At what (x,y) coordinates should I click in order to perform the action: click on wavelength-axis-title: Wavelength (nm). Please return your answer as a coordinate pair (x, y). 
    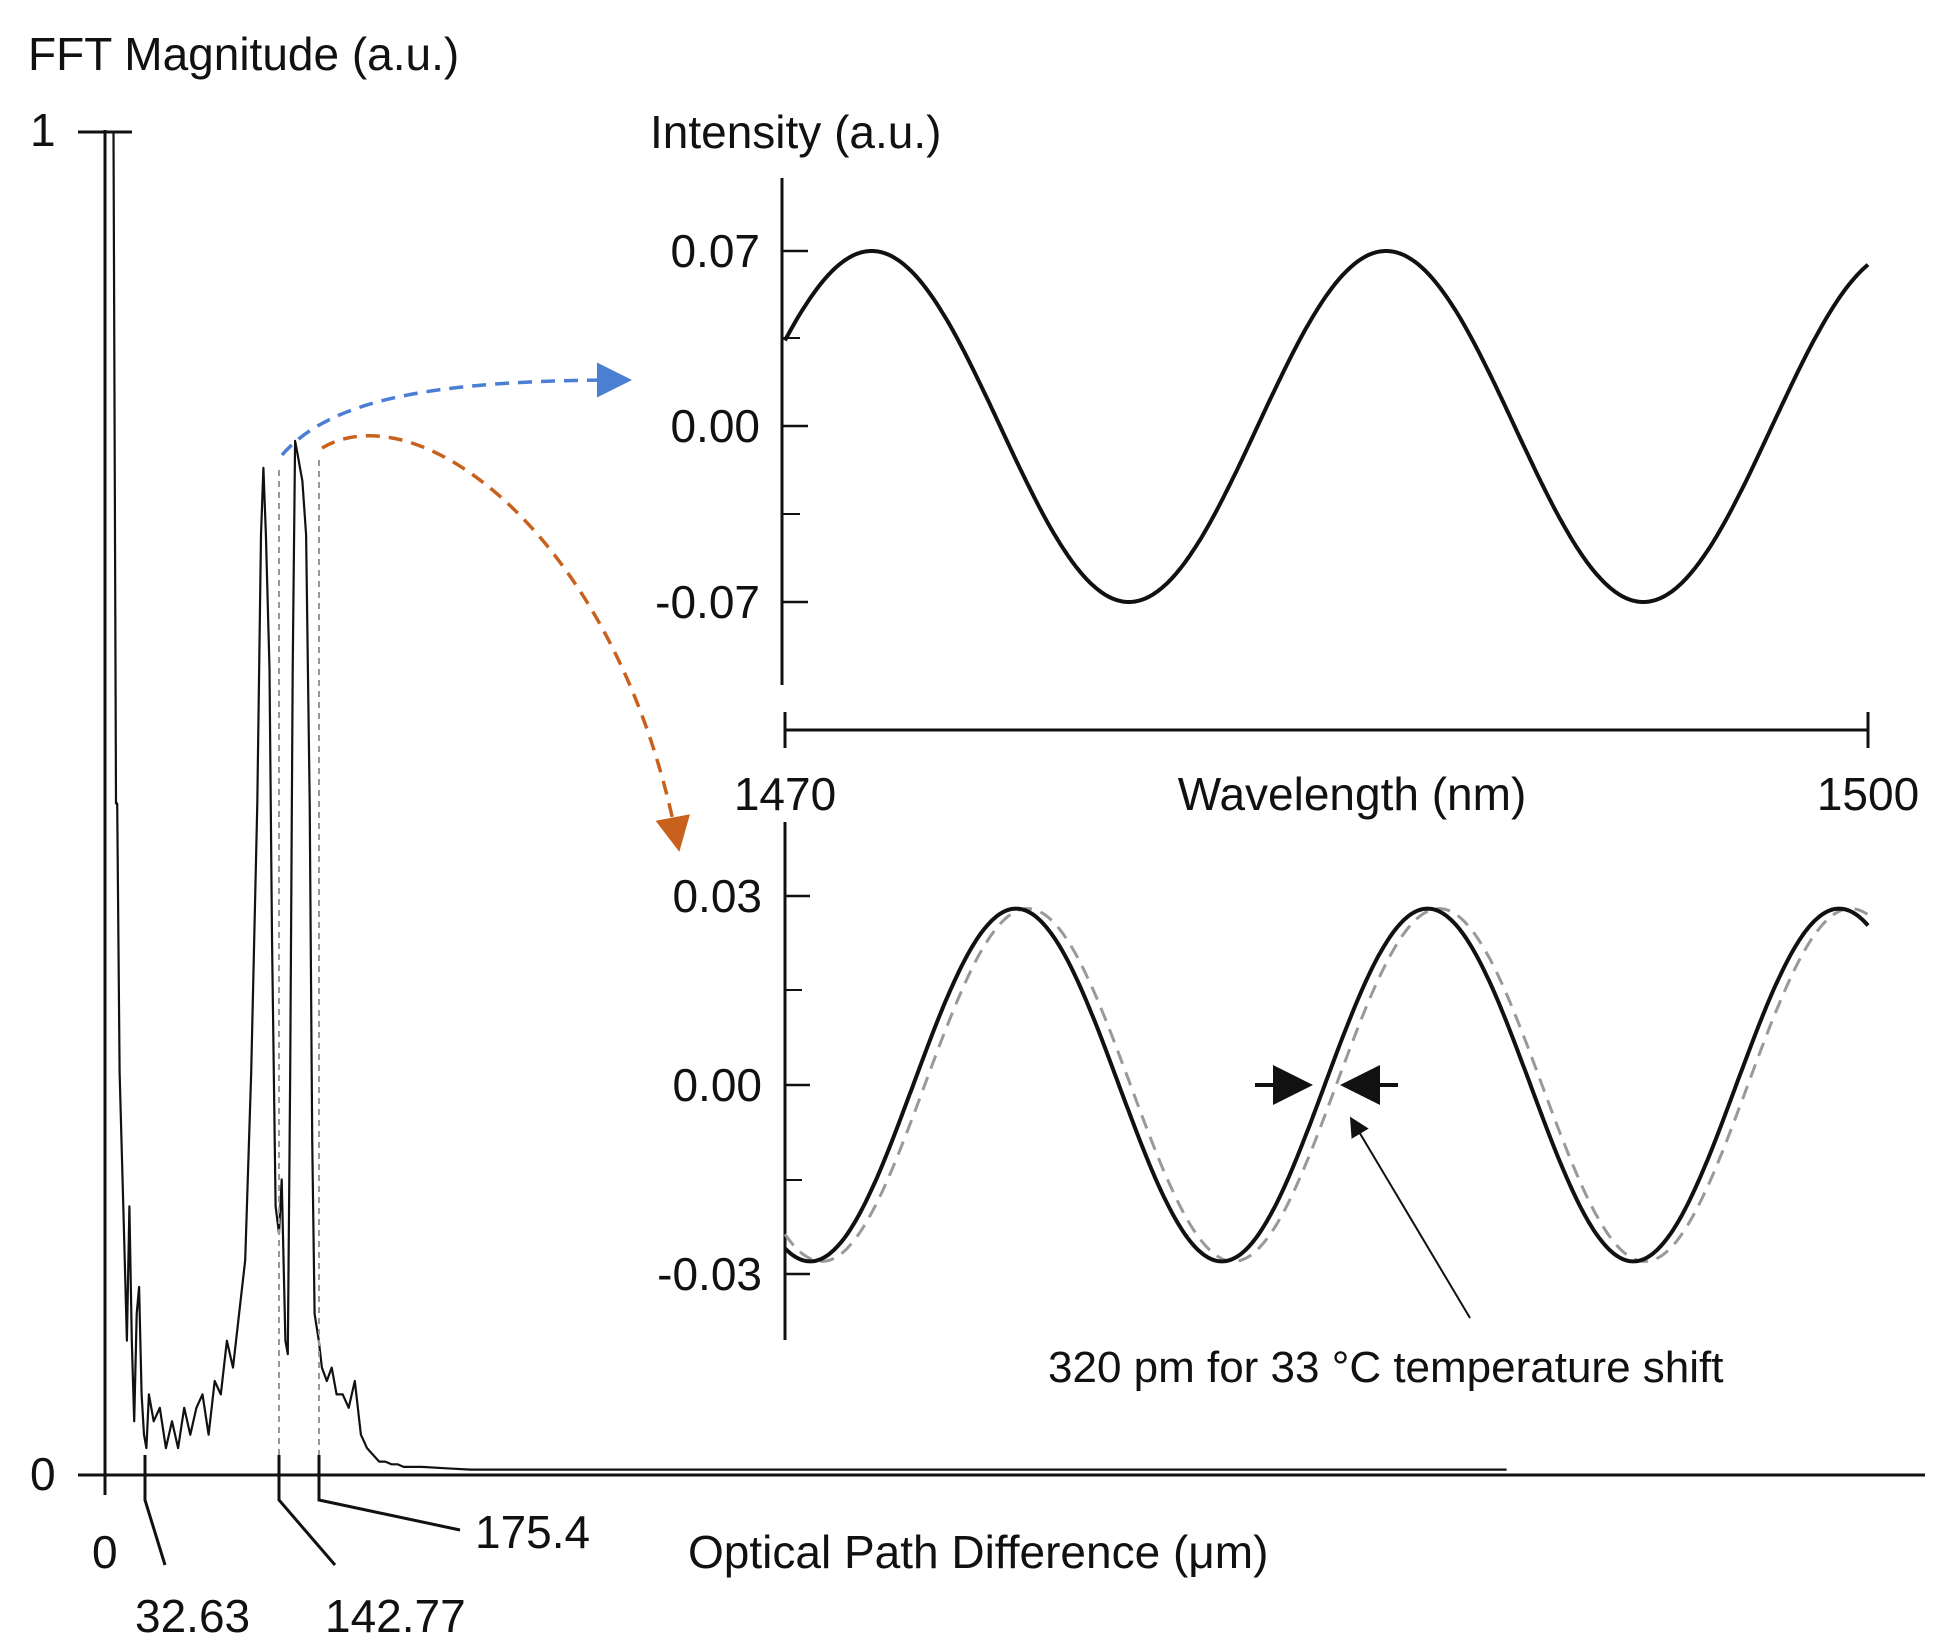
    Looking at the image, I should click on (1352, 794).